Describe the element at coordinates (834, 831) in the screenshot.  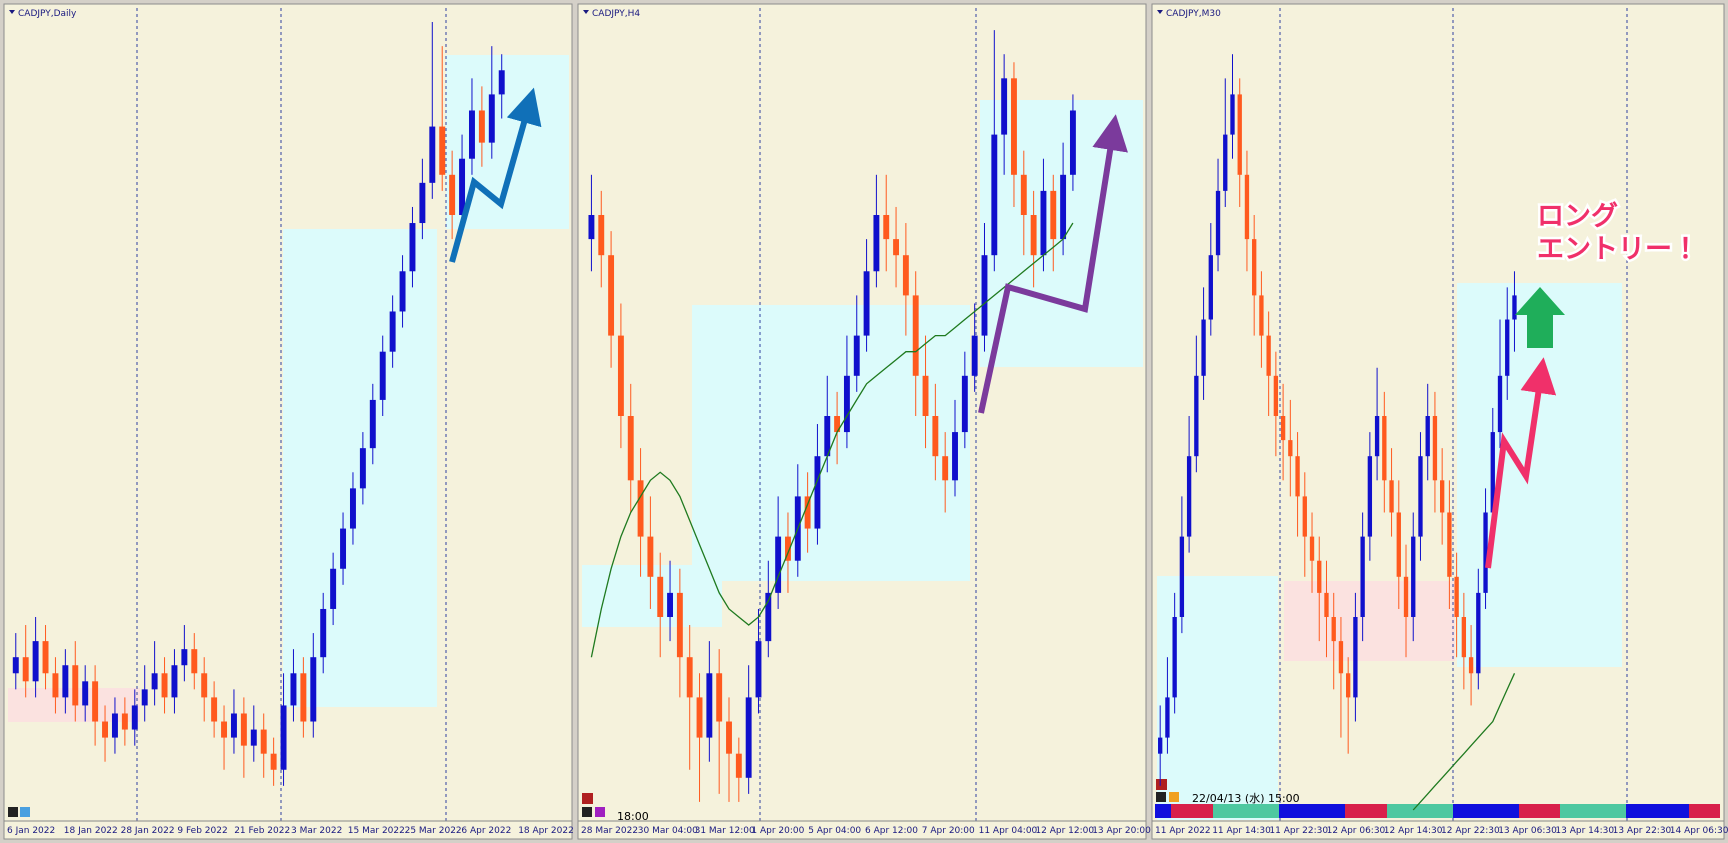
I see `x-tick-label: 5 Apr 04:00` at that location.